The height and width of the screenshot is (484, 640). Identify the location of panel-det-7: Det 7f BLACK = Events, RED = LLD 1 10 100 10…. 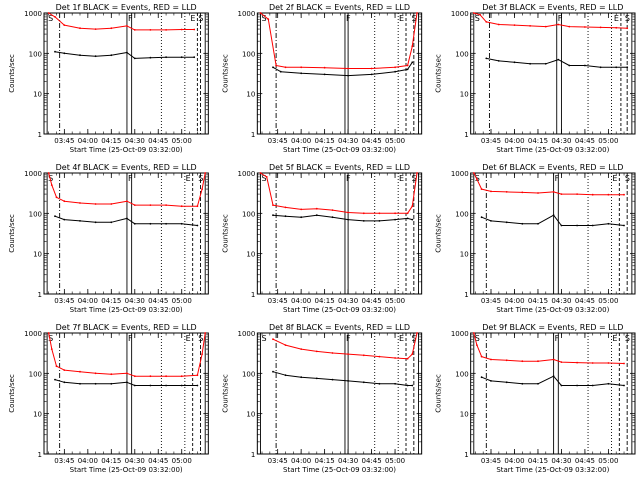
(108, 398).